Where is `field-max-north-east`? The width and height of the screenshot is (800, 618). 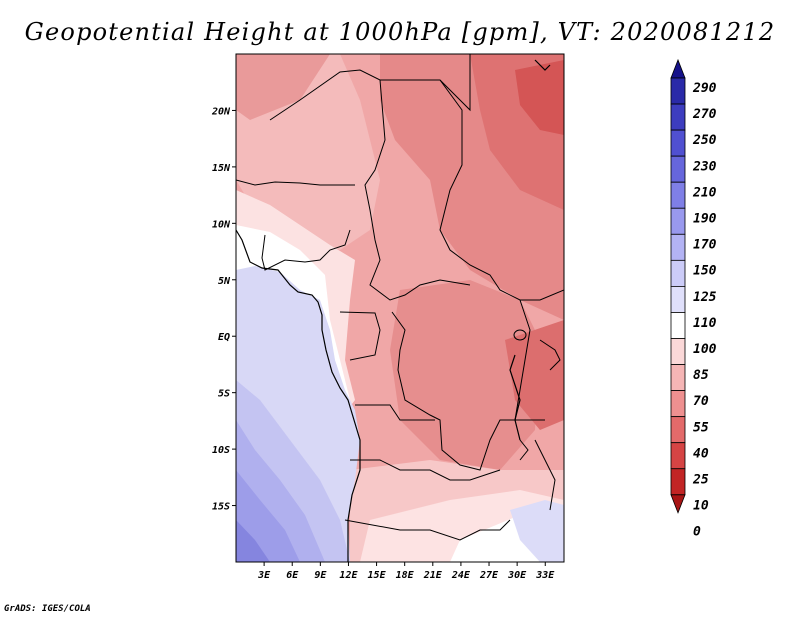 field-max-north-east is located at coordinates (539, 97).